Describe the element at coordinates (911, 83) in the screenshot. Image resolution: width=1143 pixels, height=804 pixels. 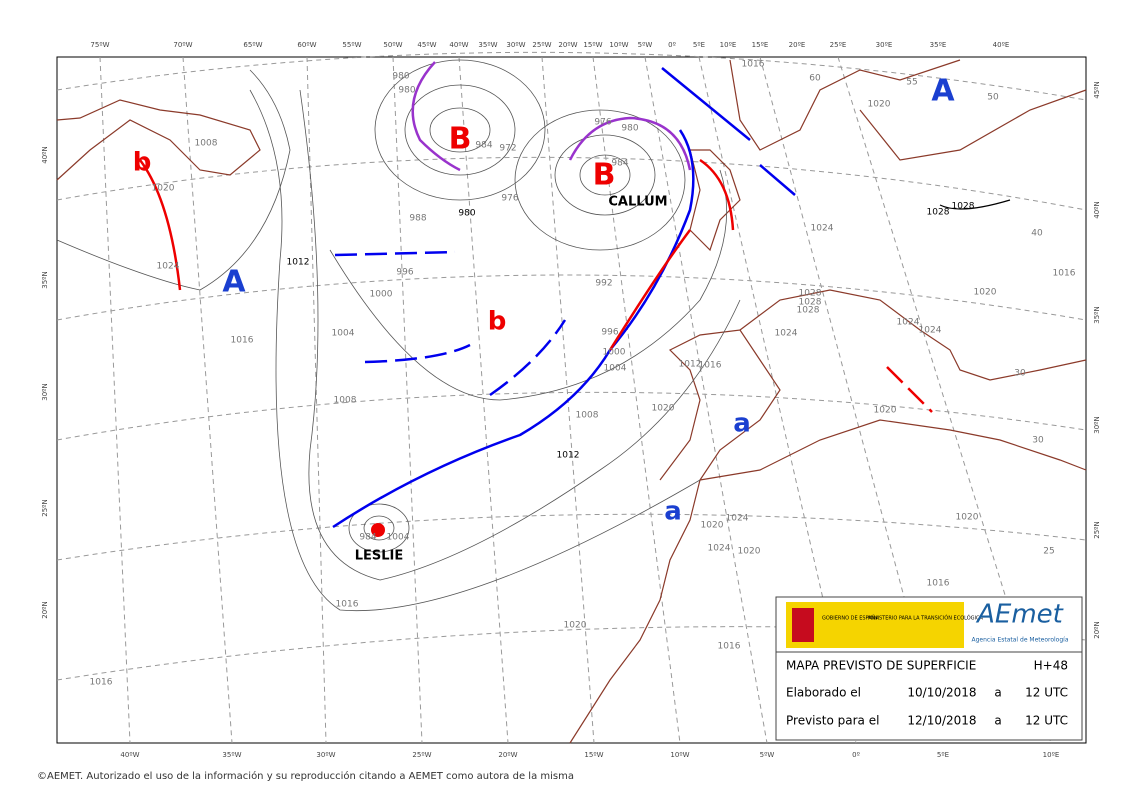
I see `isobar-label: 55` at that location.